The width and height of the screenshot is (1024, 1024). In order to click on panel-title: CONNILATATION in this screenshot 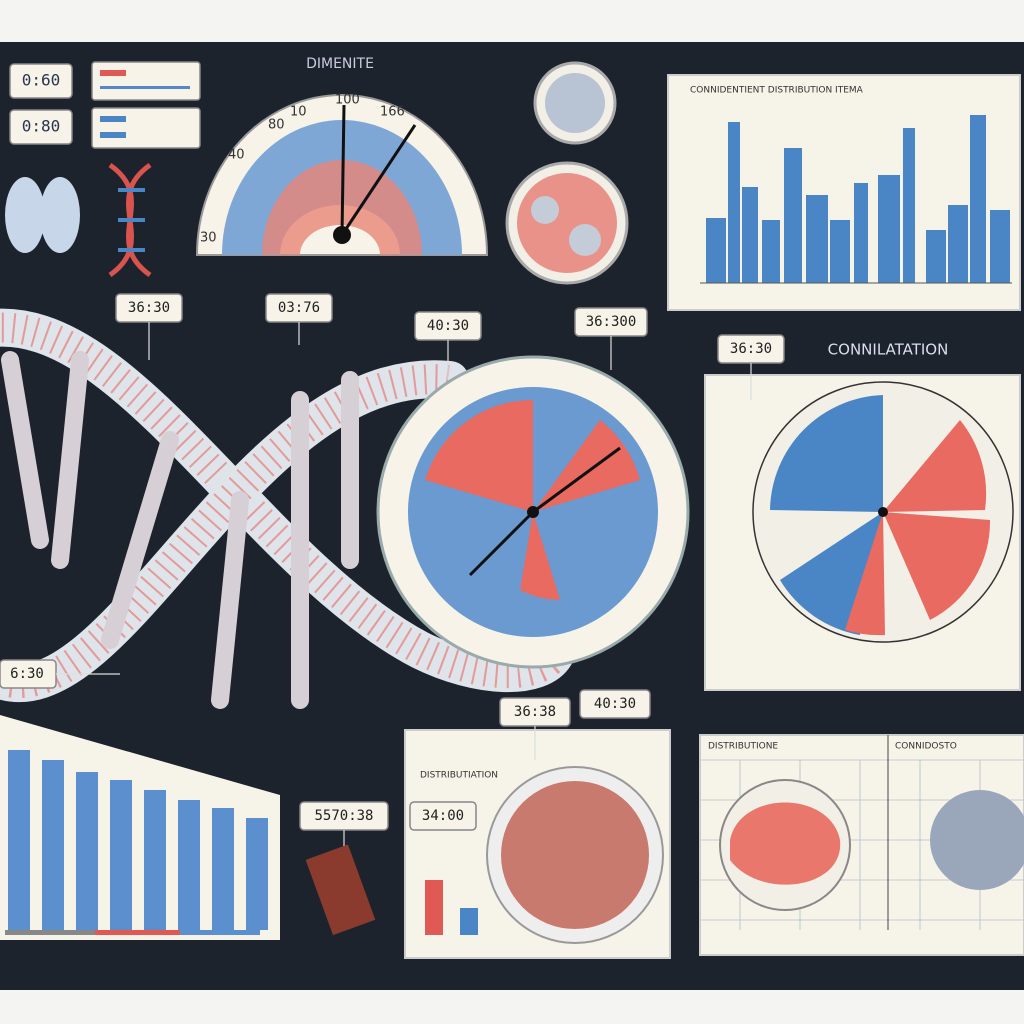, I will do `click(888, 350)`.